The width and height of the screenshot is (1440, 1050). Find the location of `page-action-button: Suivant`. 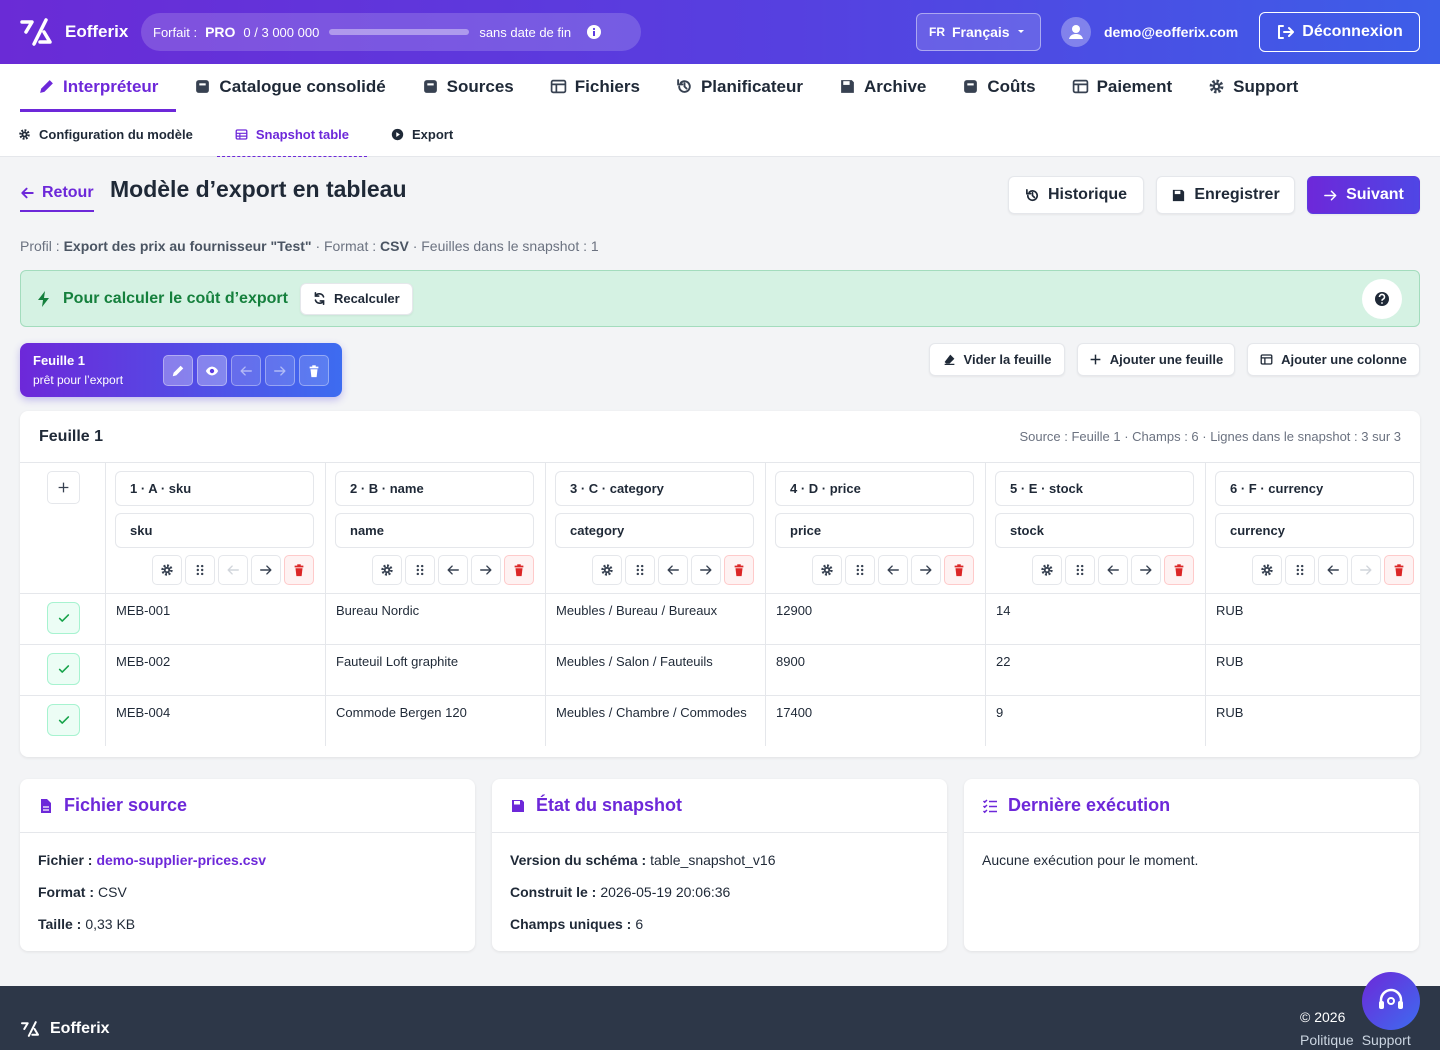

page-action-button: Suivant is located at coordinates (1363, 195).